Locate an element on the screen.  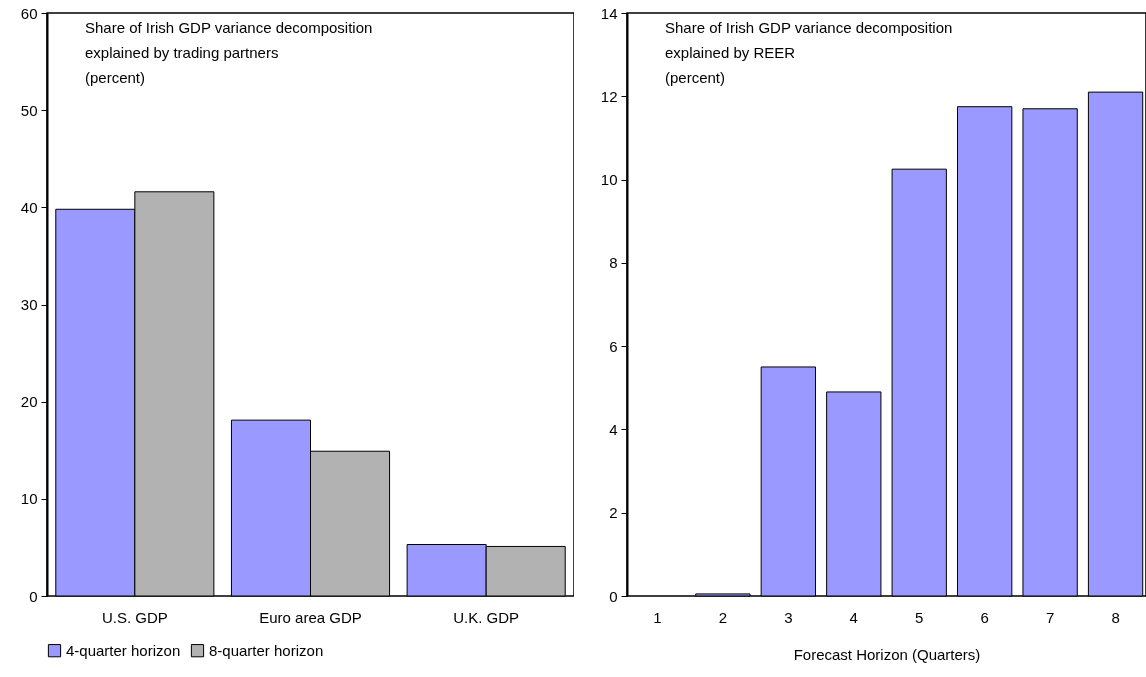
y-tick-label: 50 is located at coordinates (29, 110).